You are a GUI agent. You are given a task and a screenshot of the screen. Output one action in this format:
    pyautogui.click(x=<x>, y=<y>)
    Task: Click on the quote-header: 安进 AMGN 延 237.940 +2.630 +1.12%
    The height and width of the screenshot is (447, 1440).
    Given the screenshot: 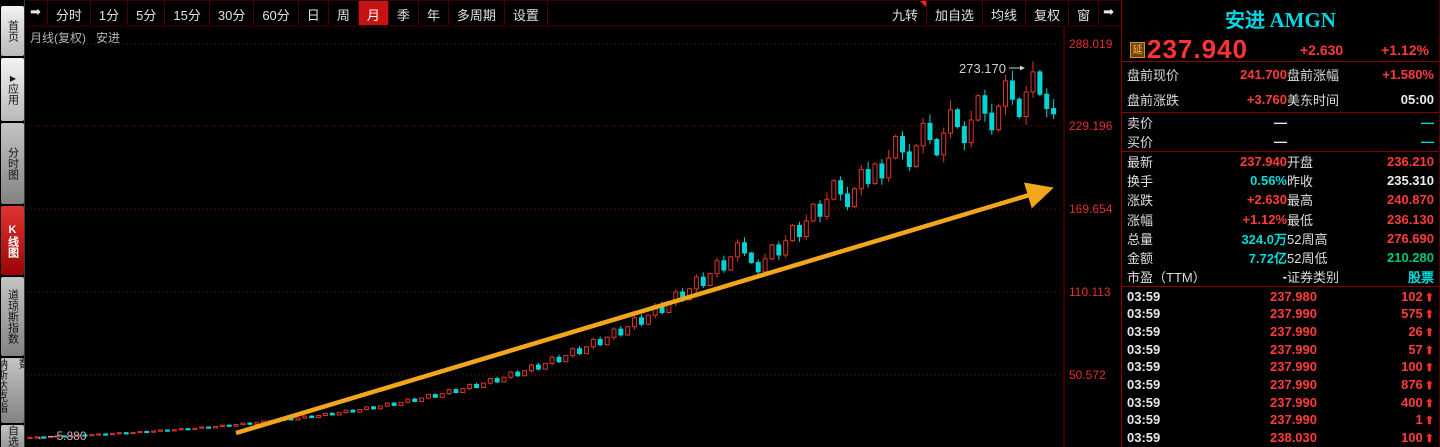 What is the action you would take?
    pyautogui.click(x=1280, y=32)
    